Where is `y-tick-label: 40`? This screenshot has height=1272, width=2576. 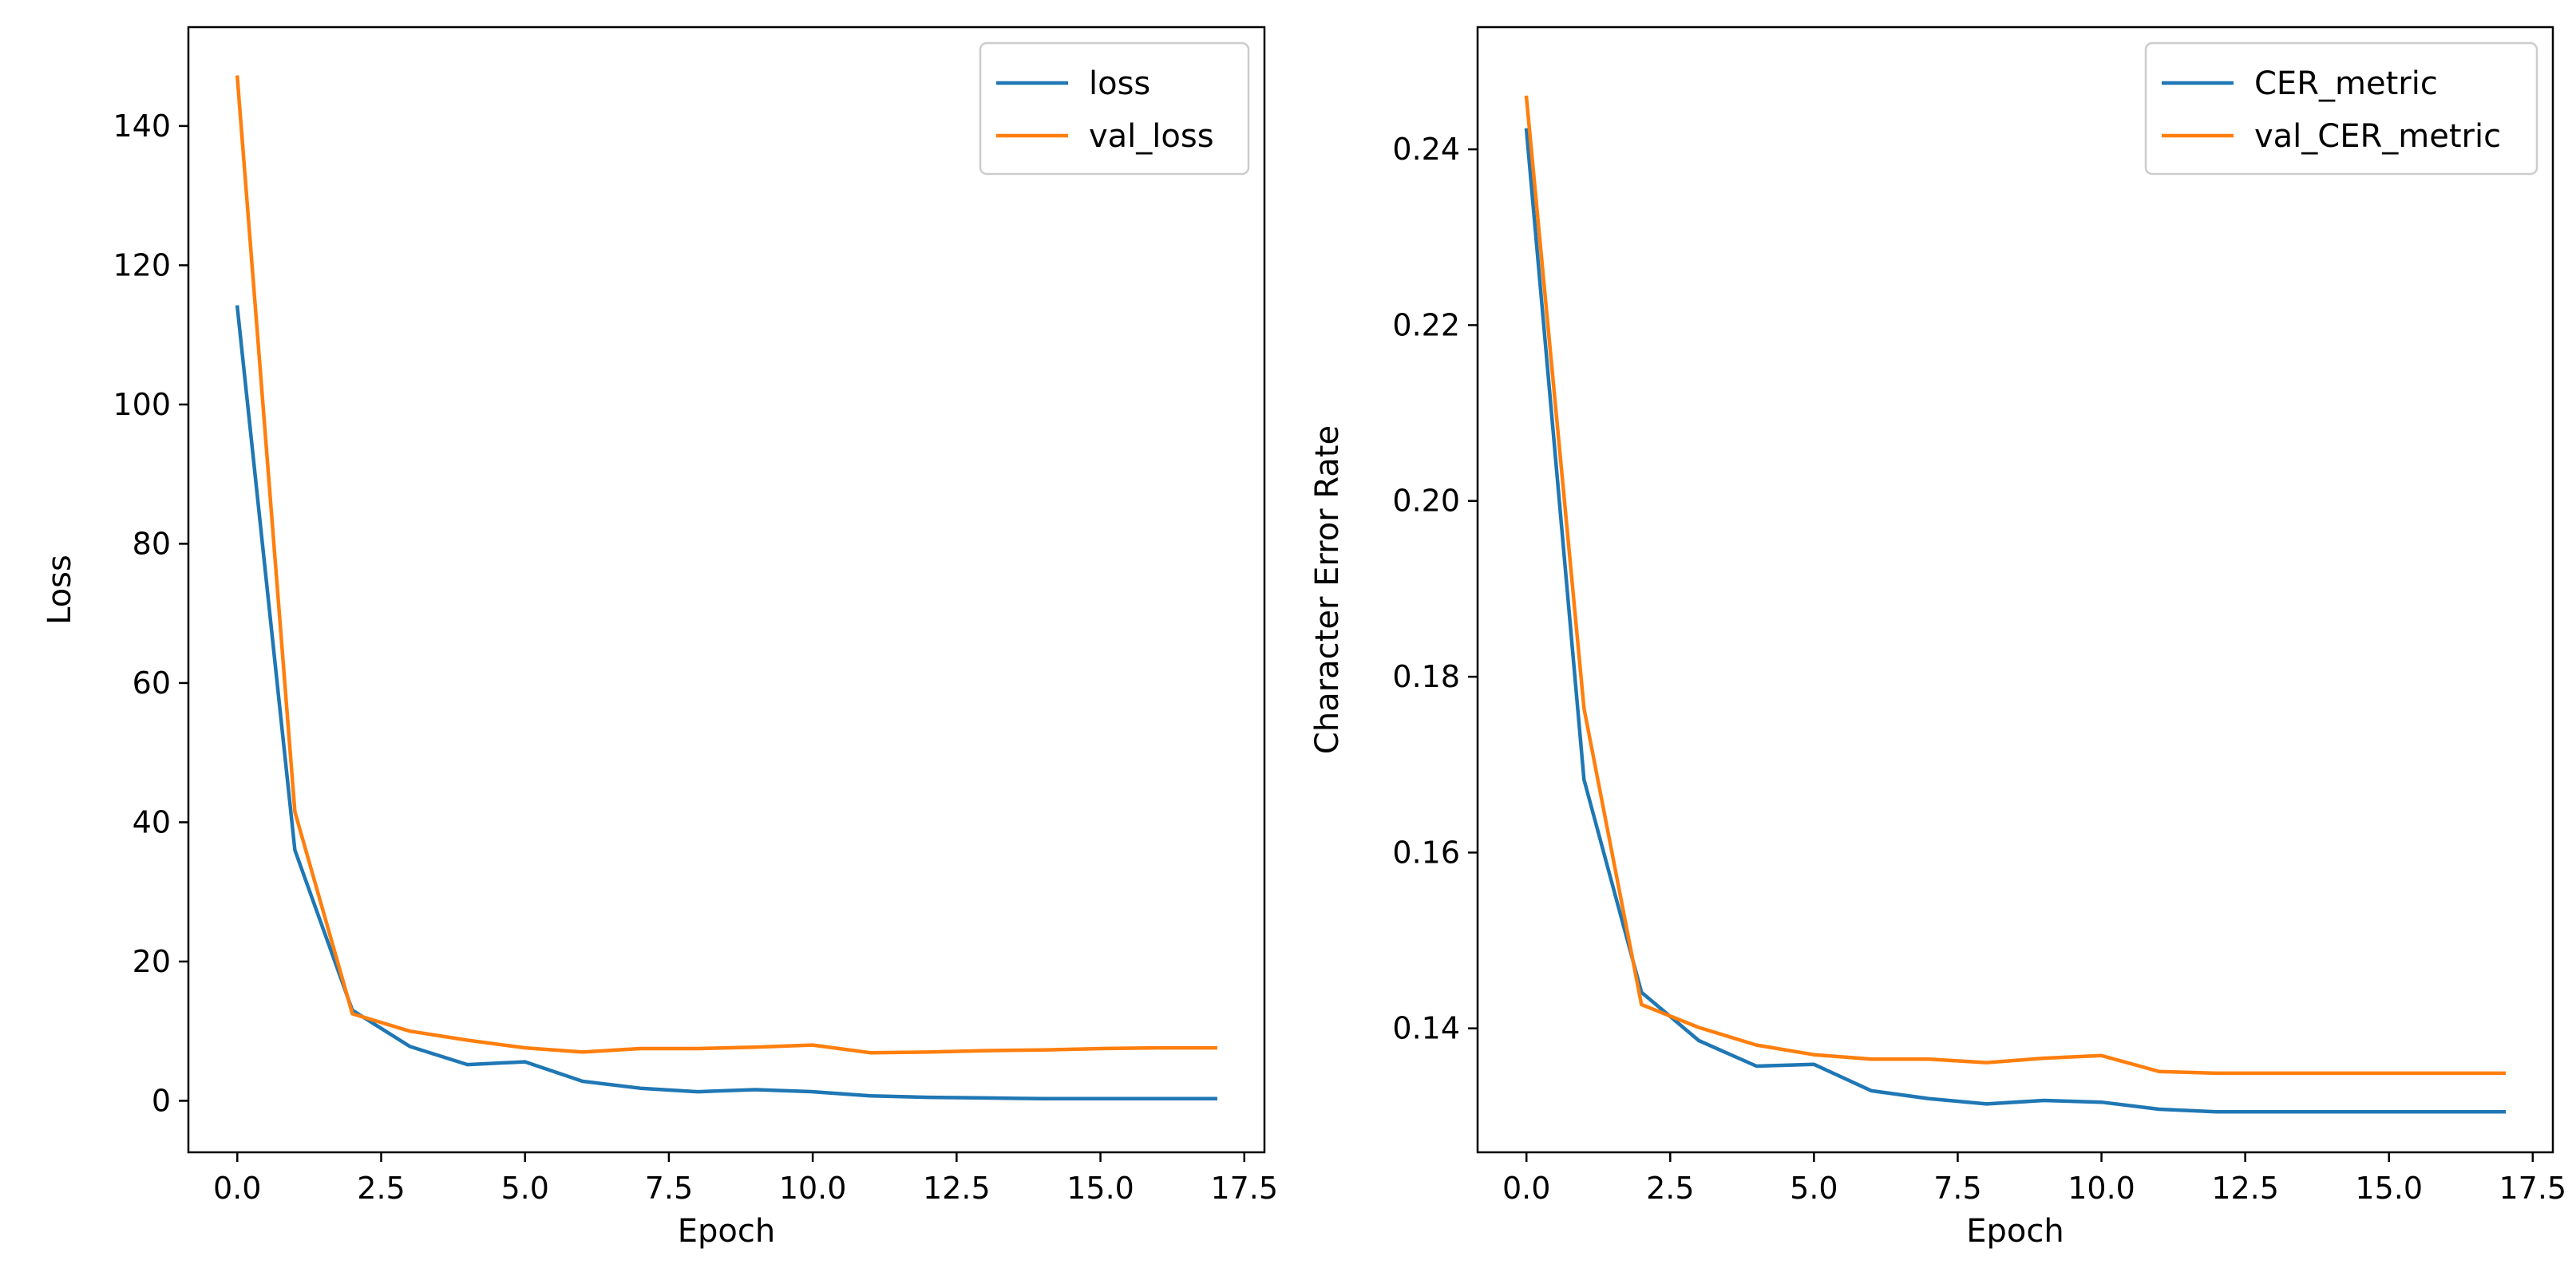
y-tick-label: 40 is located at coordinates (152, 822).